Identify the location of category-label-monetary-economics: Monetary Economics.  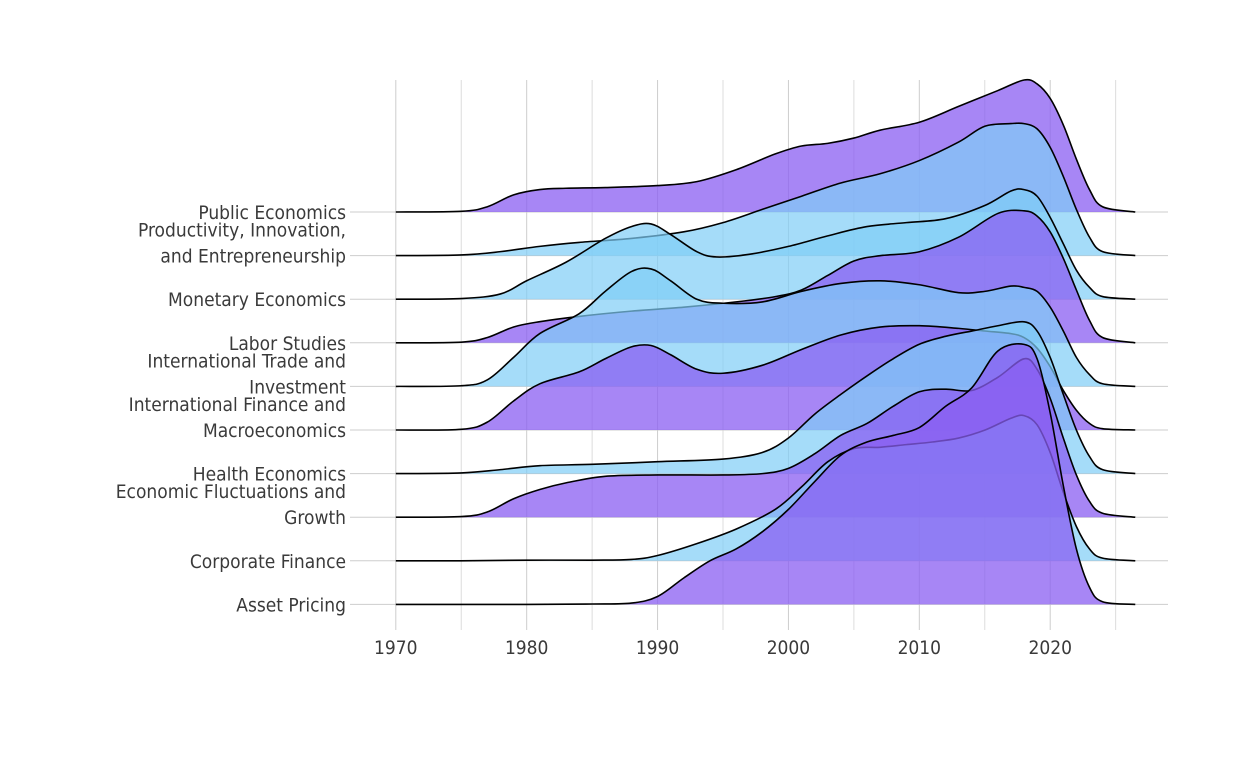
(257, 300).